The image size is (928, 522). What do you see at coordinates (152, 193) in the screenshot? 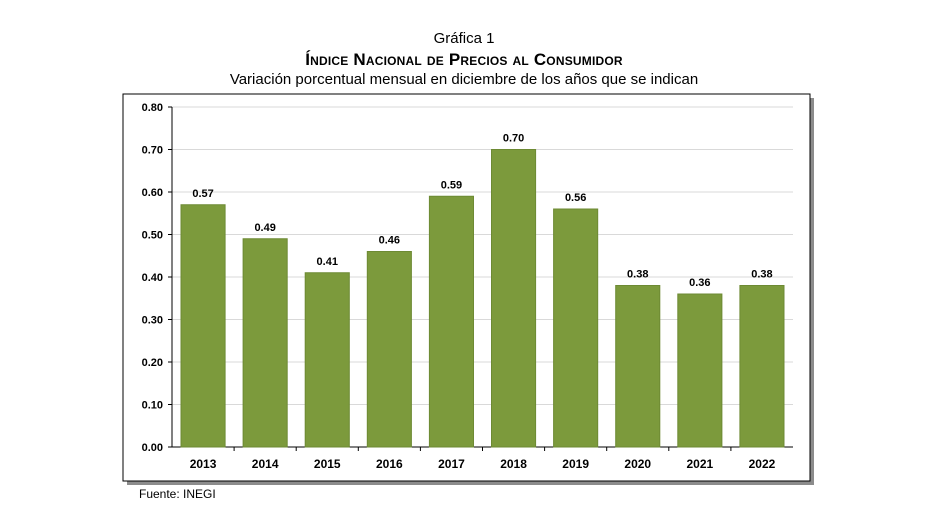
I see `y-tick-label: 0.60` at bounding box center [152, 193].